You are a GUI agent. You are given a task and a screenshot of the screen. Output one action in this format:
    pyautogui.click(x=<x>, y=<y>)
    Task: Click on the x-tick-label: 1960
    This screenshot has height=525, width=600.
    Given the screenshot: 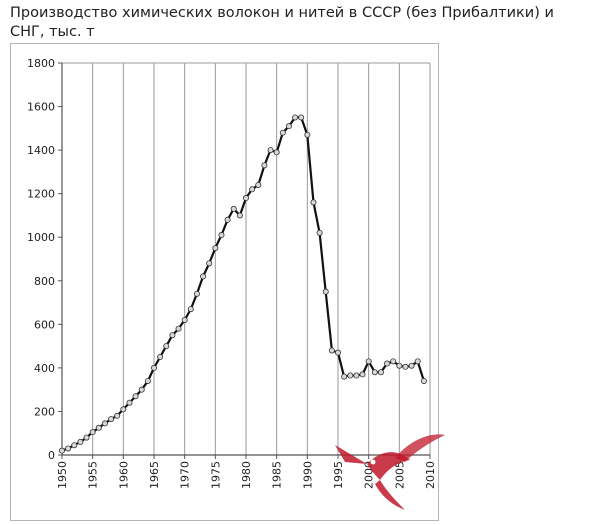 What is the action you would take?
    pyautogui.click(x=123, y=475)
    